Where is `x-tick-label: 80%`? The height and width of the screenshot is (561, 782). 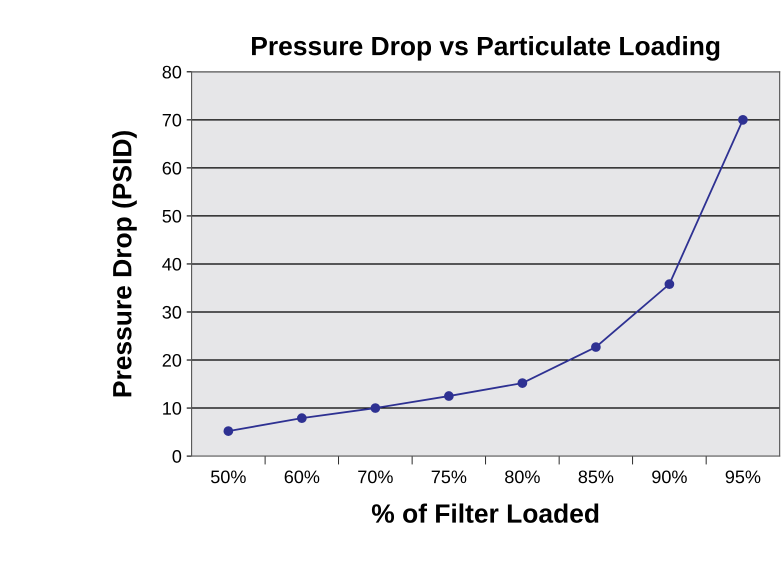 x-tick-label: 80% is located at coordinates (522, 477).